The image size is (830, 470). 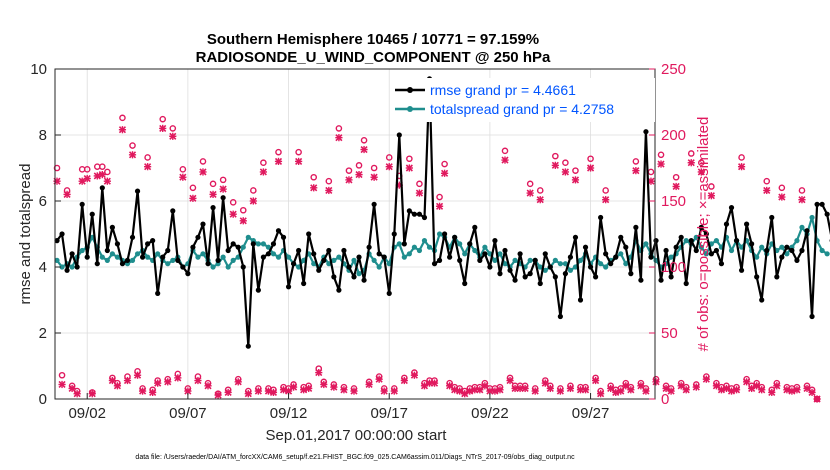 What do you see at coordinates (45, 234) in the screenshot?
I see `left-axis: 0 2 4 6 8 10` at bounding box center [45, 234].